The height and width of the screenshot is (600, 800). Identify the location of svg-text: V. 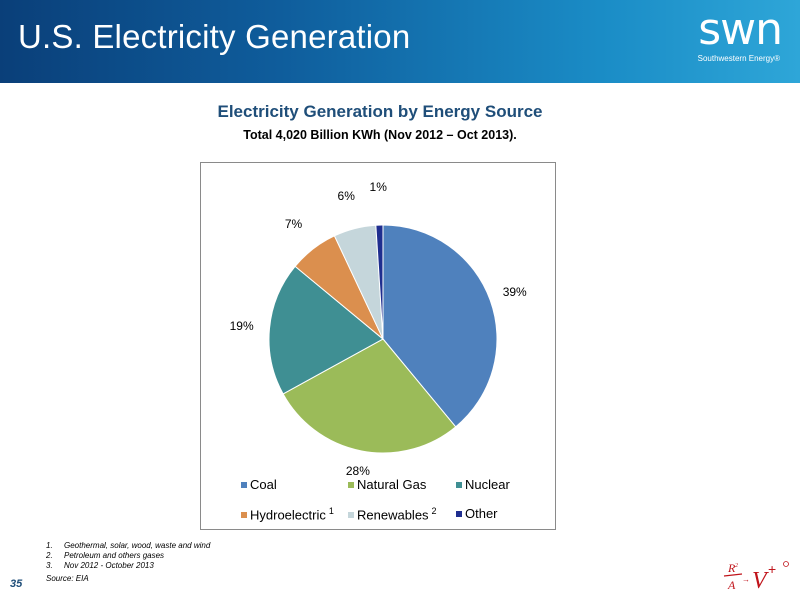
(760, 581).